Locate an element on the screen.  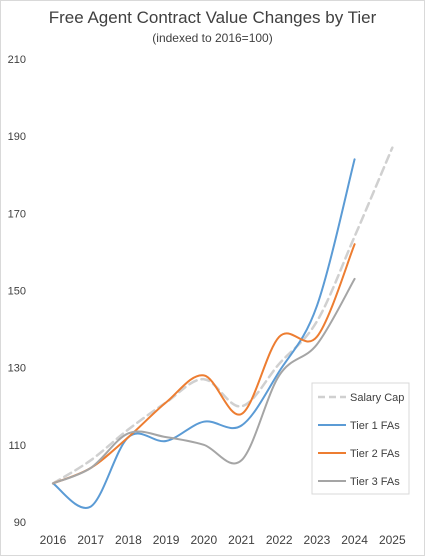
legend-label-salary-cap: Salary Cap is located at coordinates (377, 398).